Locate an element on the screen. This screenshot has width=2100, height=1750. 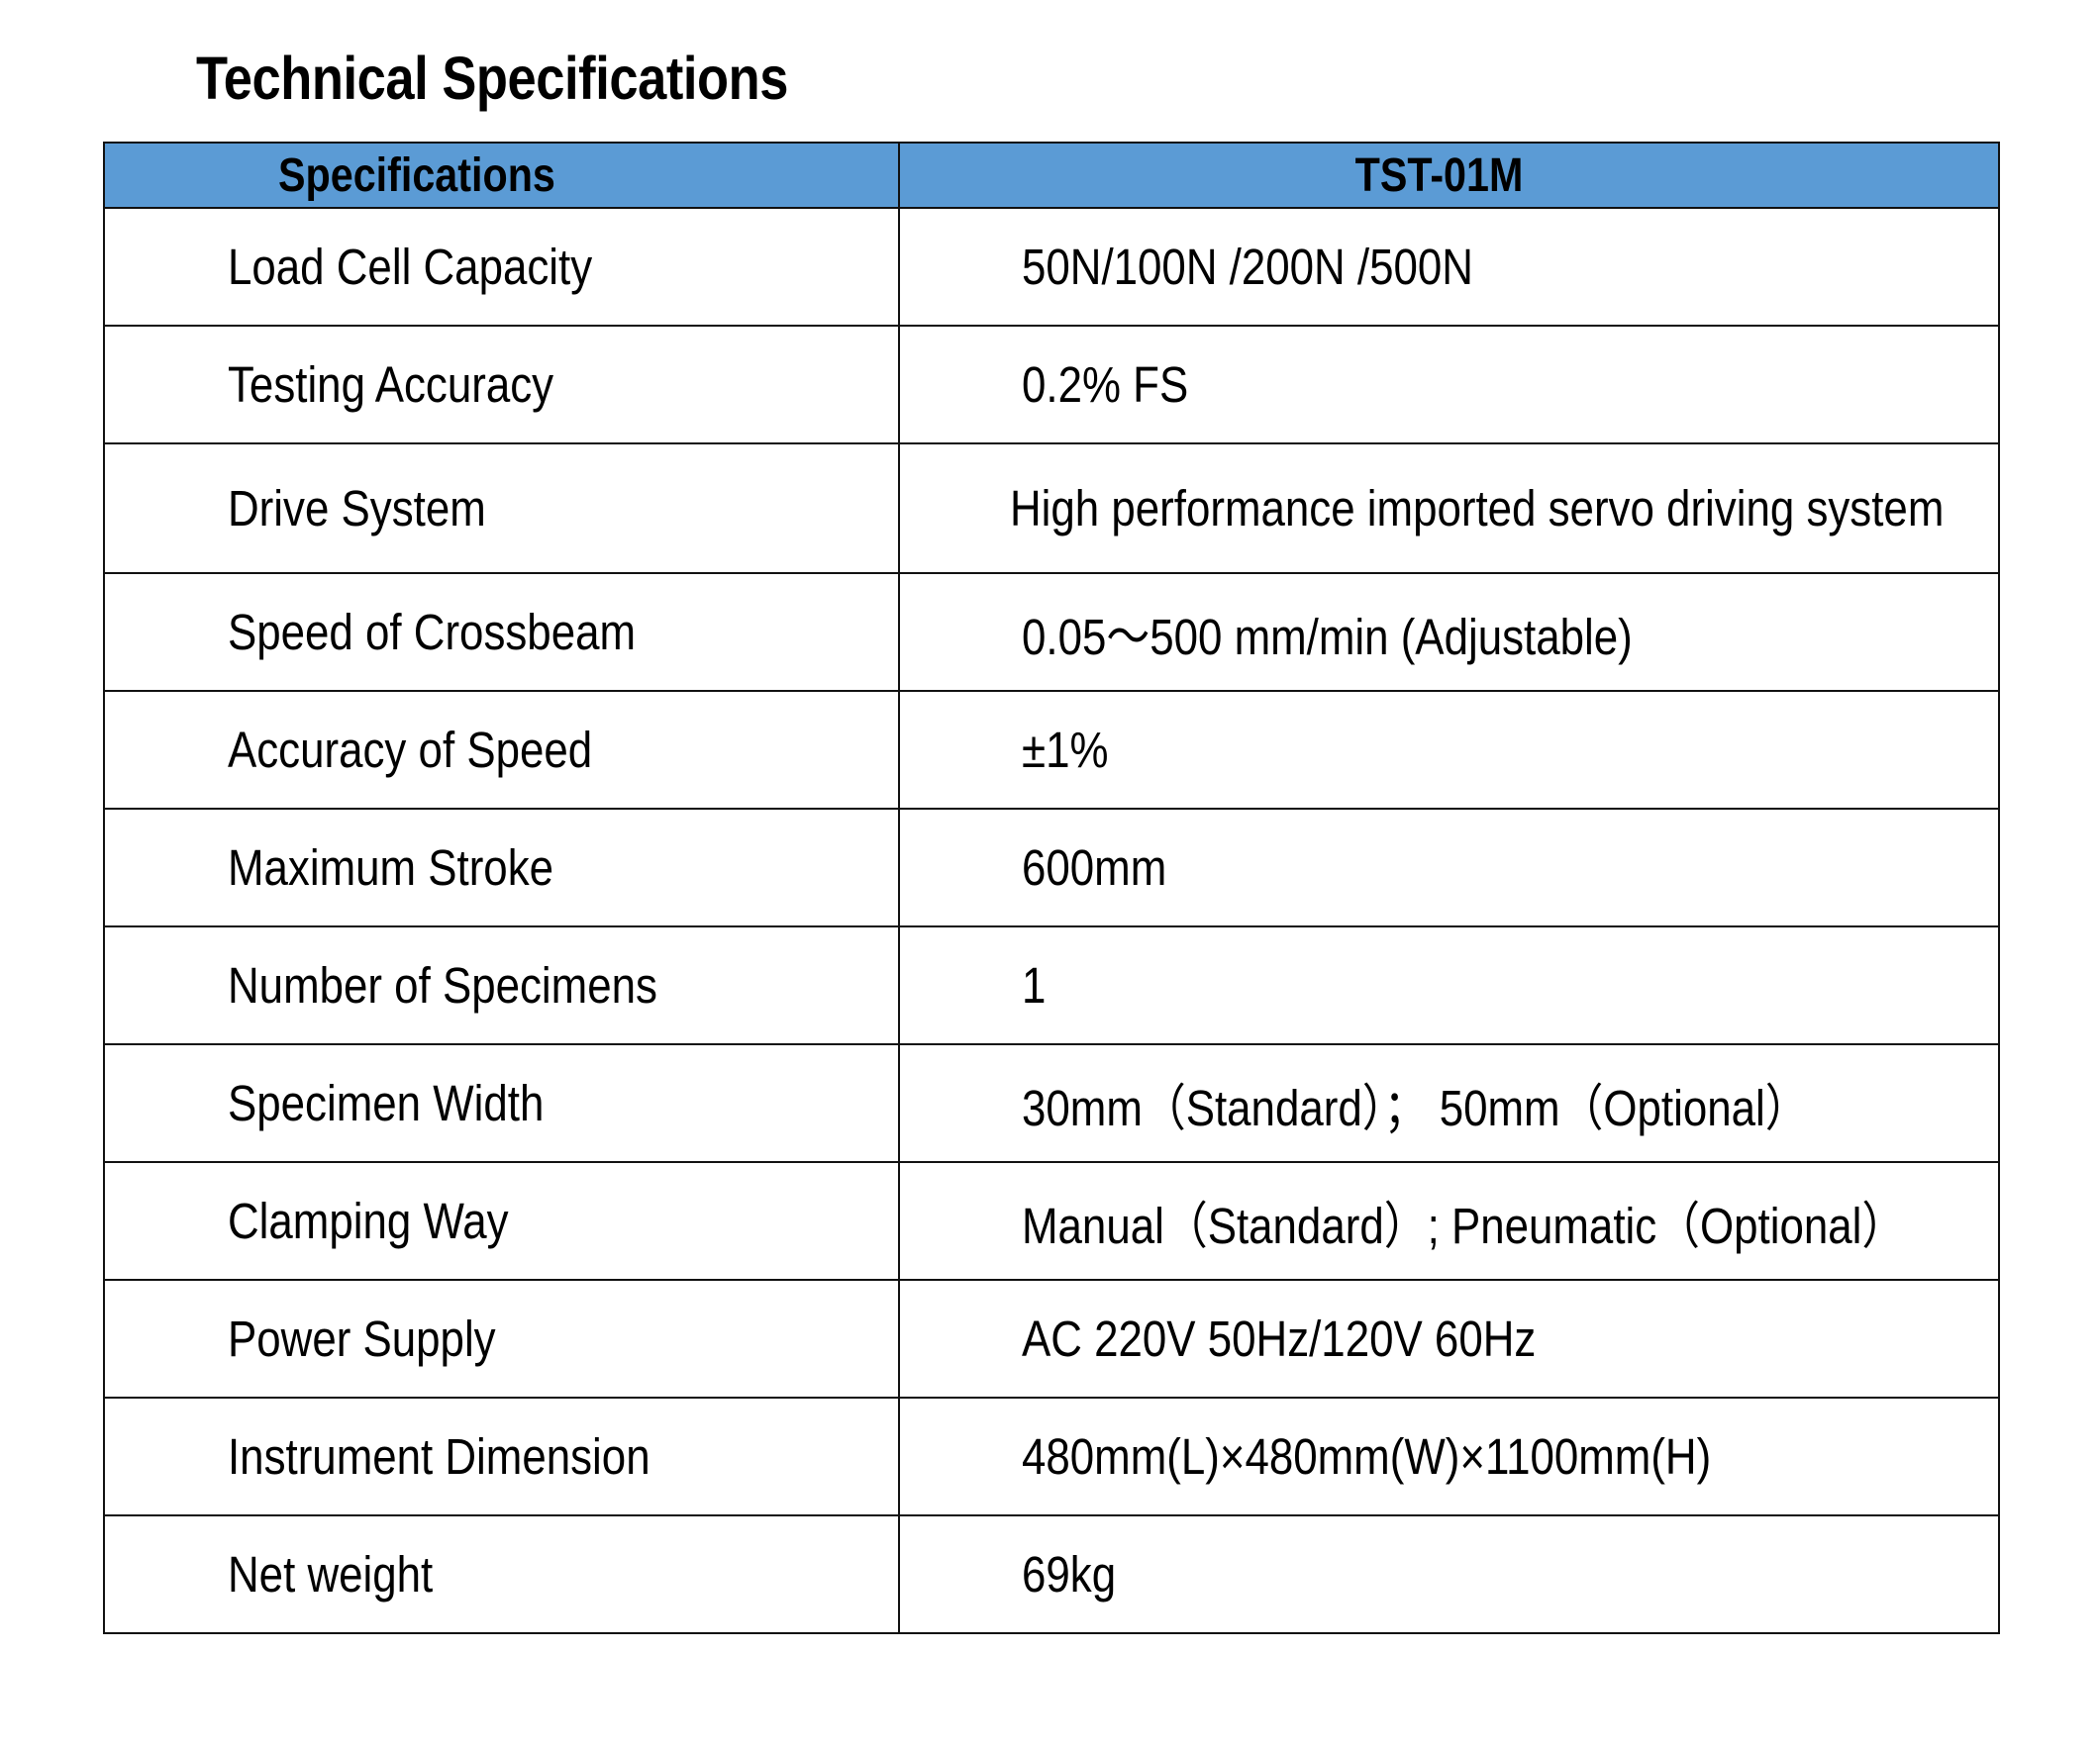
spec-label: Net weight is located at coordinates (501, 1574).